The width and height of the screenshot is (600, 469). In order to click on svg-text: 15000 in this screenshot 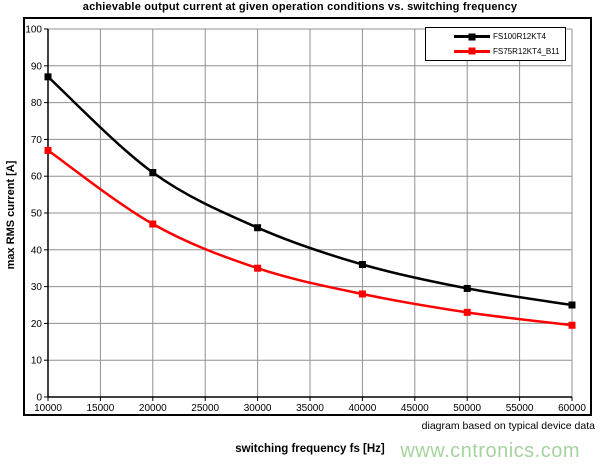, I will do `click(100, 408)`.